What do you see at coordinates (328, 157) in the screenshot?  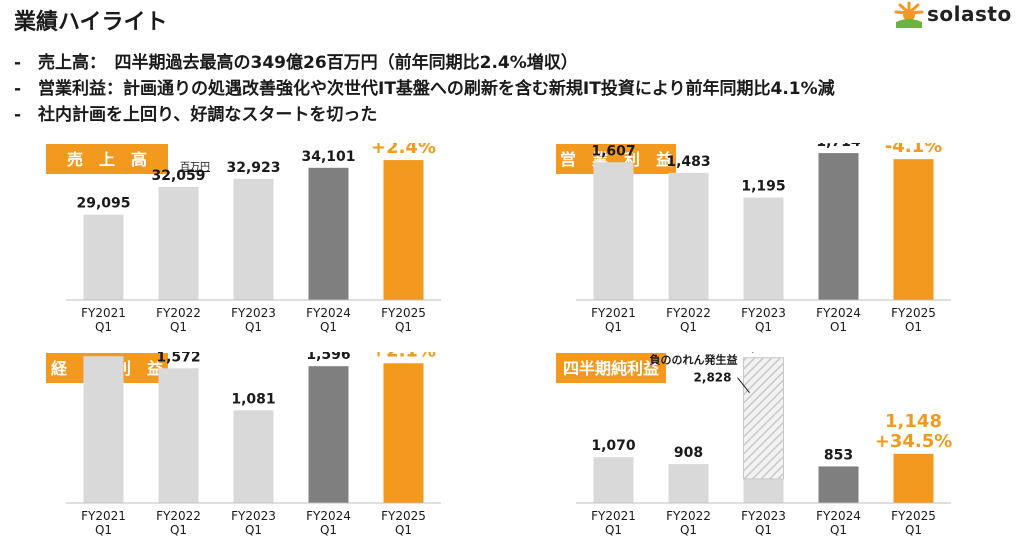 I see `data-label: 34,101` at bounding box center [328, 157].